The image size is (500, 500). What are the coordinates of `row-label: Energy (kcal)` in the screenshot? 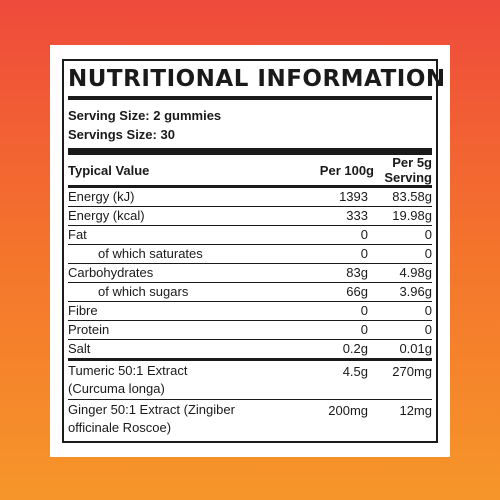 It's located at (183, 216).